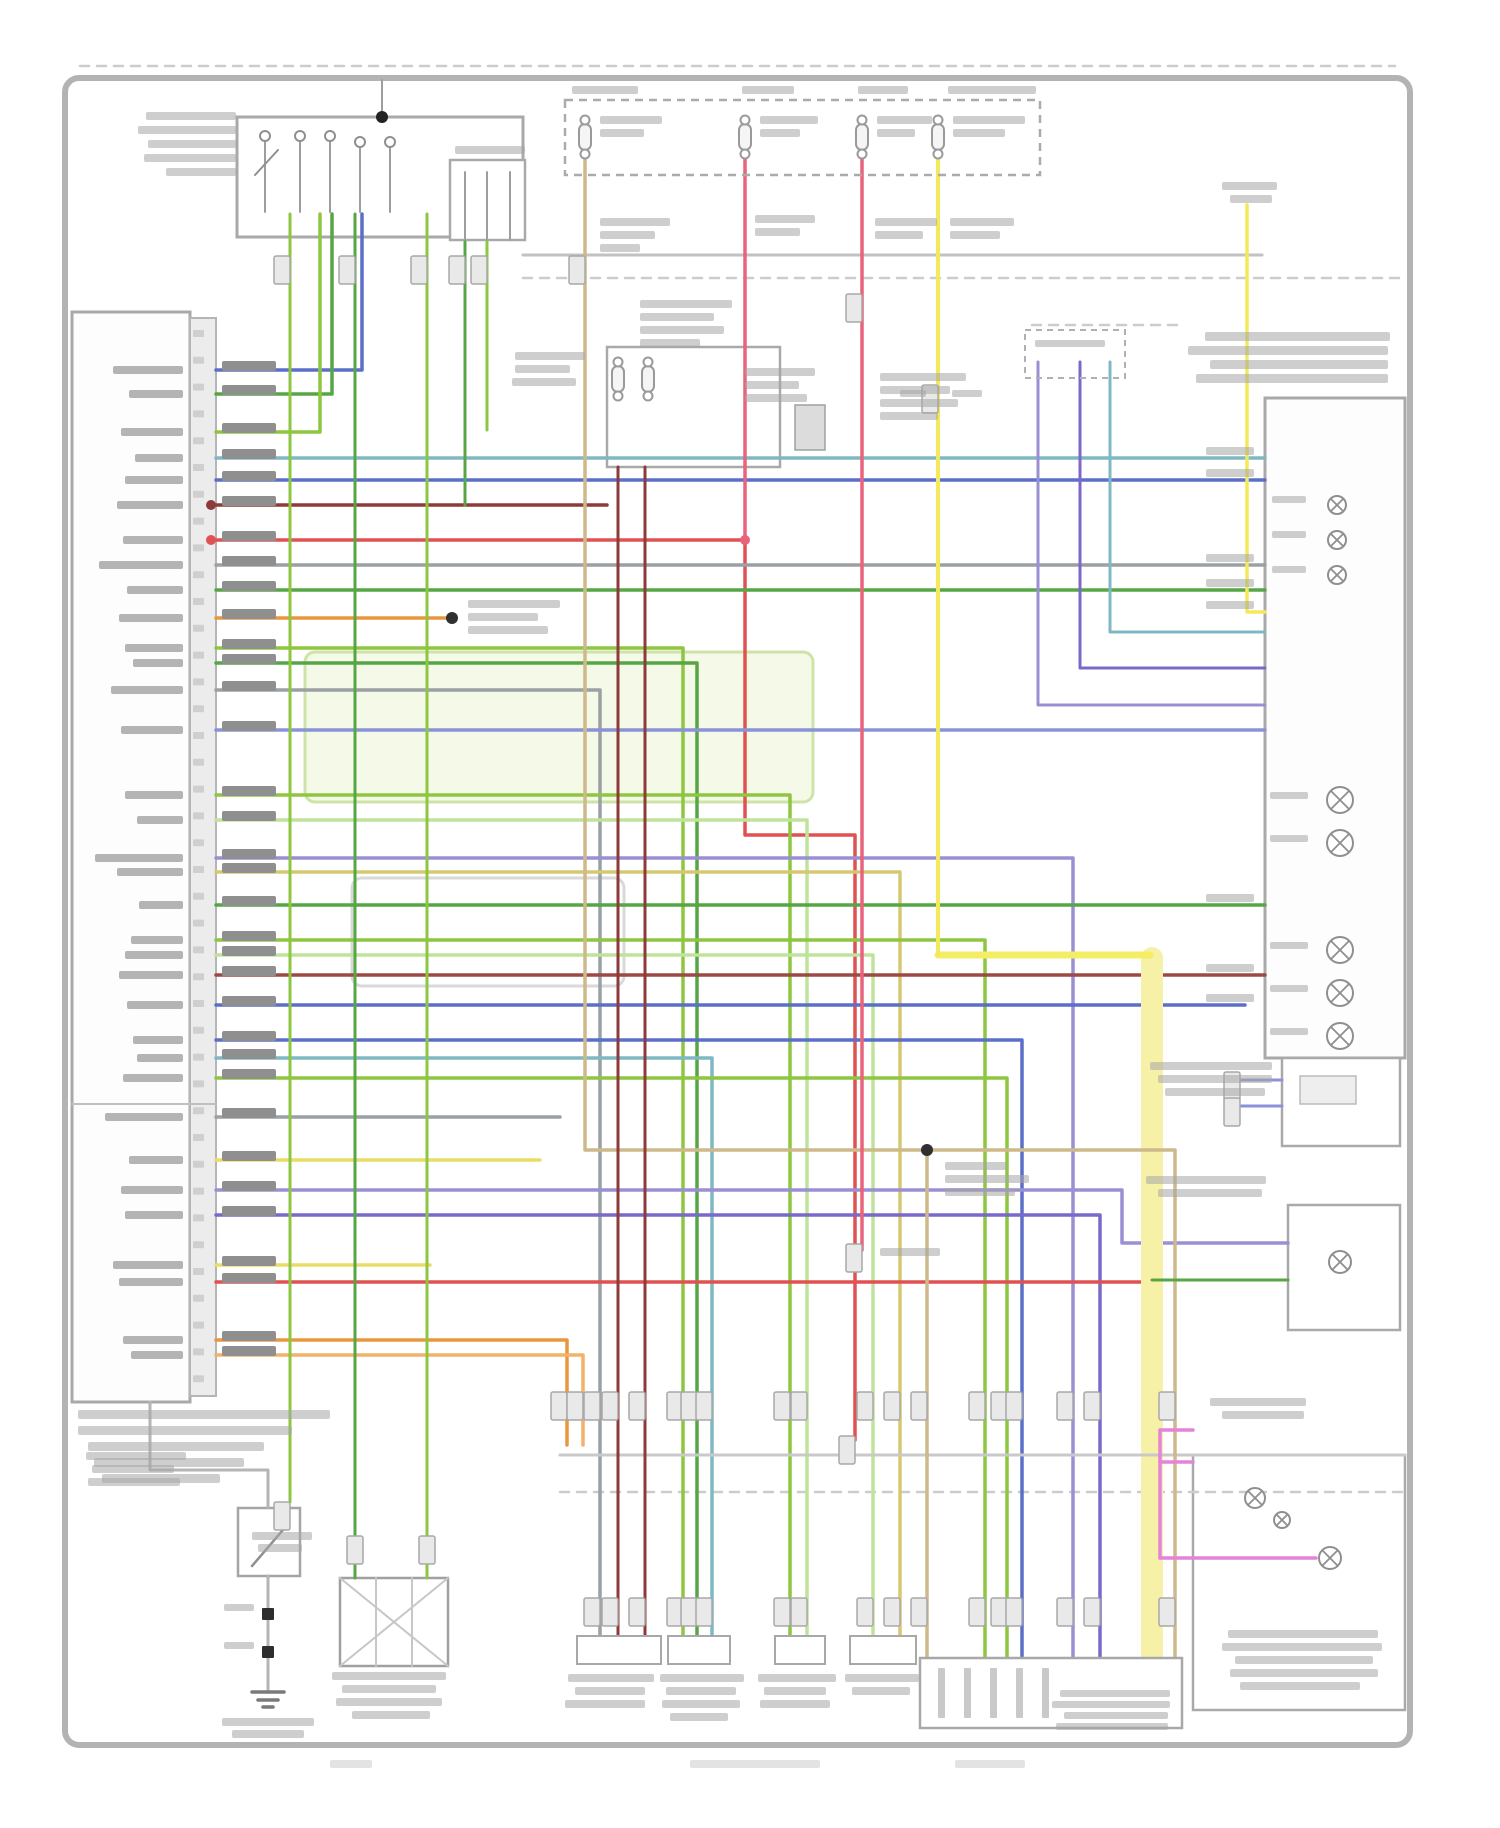  I want to click on connector-pin, so click(941, 1693).